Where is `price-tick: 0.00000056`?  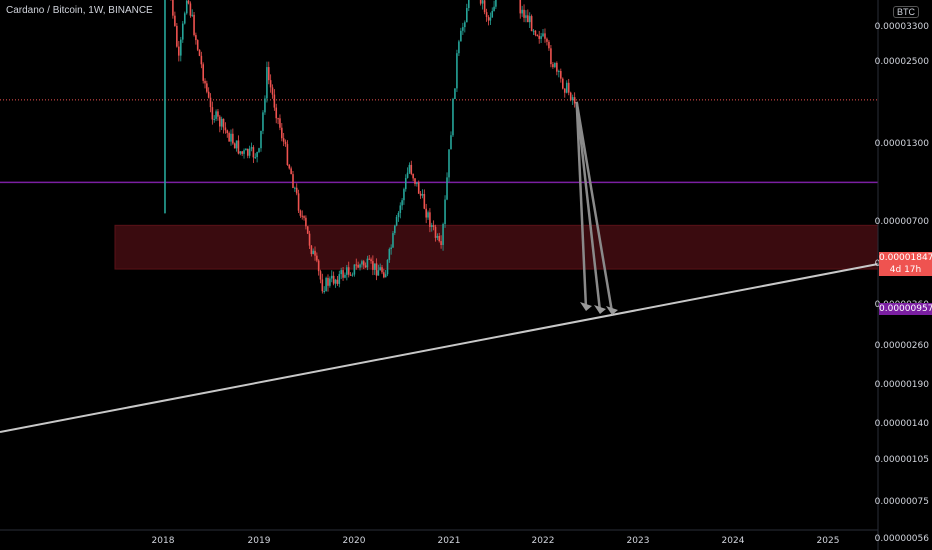
price-tick: 0.00000056 is located at coordinates (901, 538).